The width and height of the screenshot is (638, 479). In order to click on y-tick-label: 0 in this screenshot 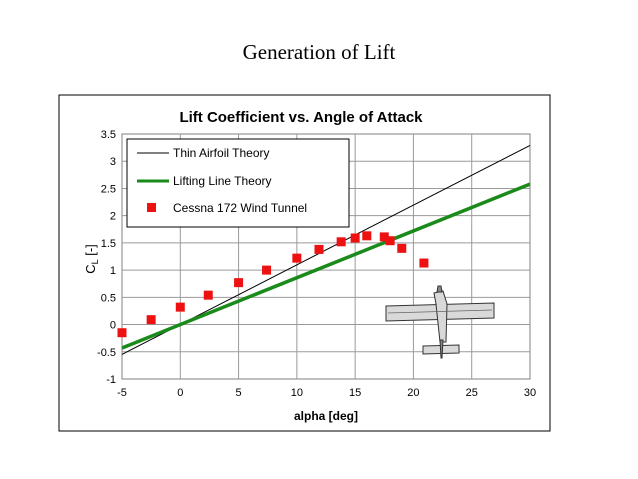, I will do `click(113, 326)`.